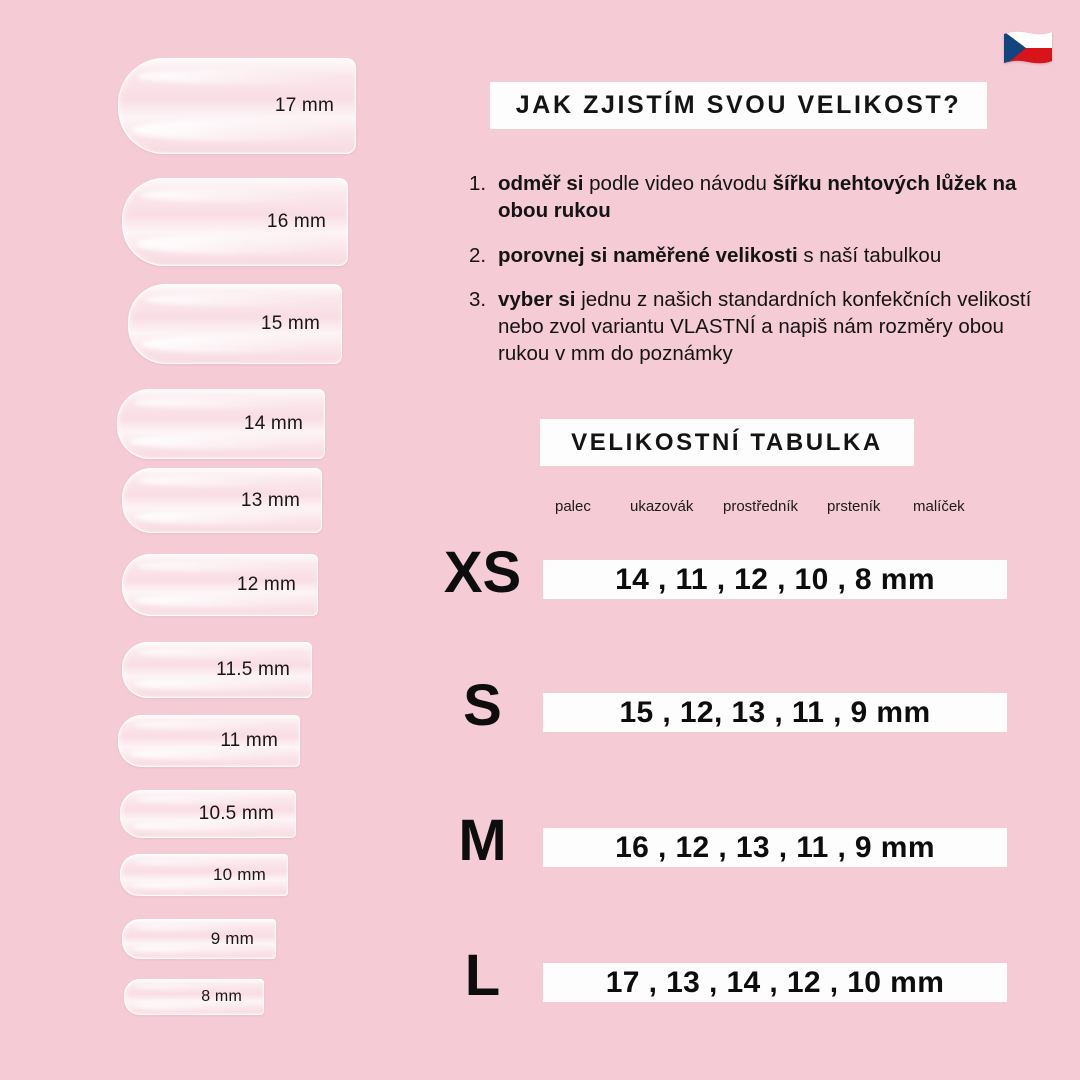 The width and height of the screenshot is (1080, 1080). I want to click on finger-header-palec: palec, so click(573, 506).